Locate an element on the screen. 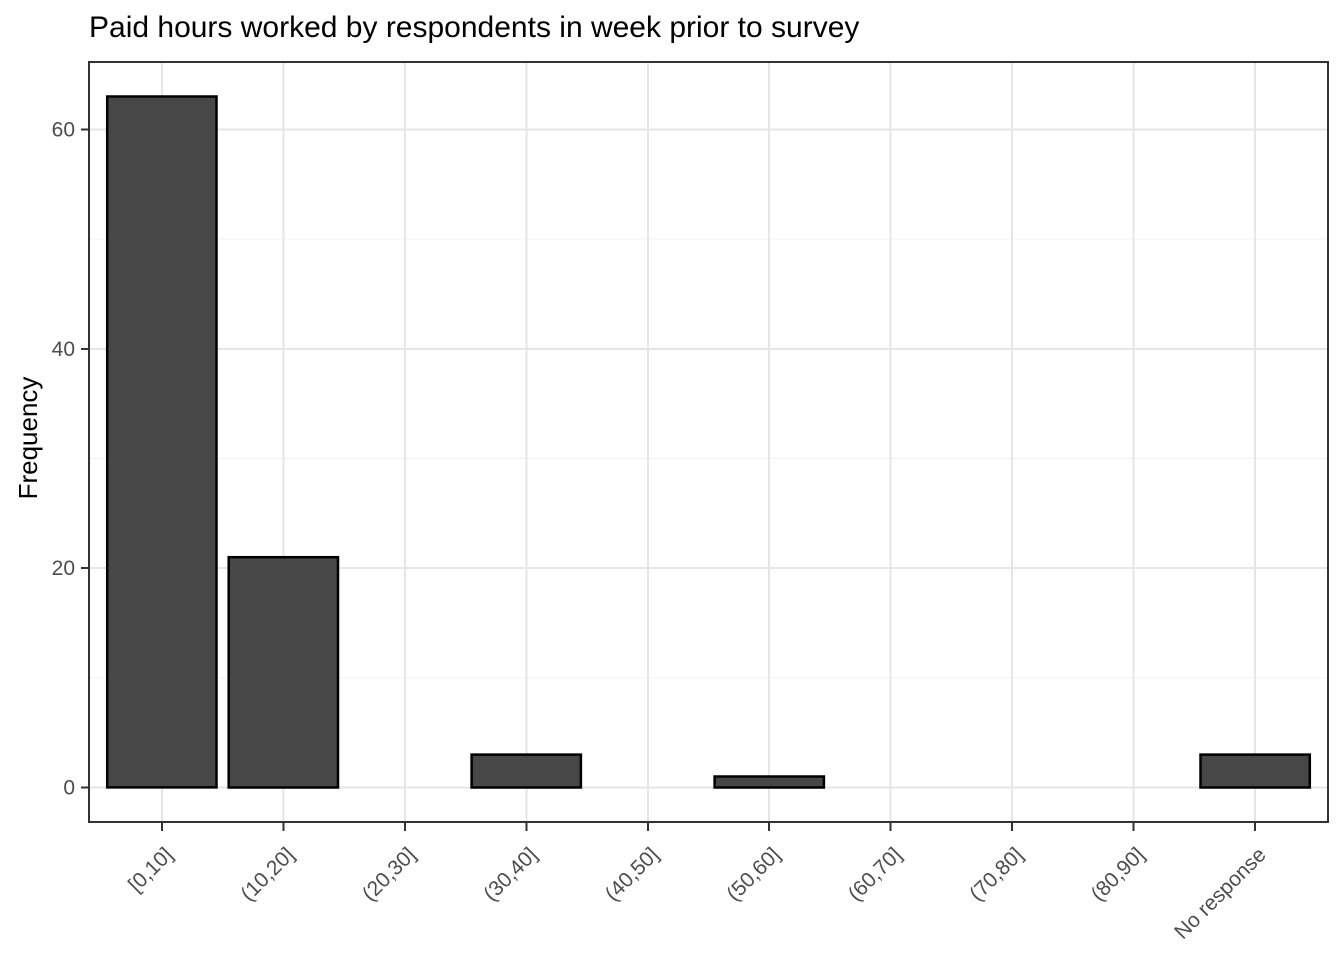 The height and width of the screenshot is (960, 1344). x-tick-label: (10,20] is located at coordinates (267, 874).